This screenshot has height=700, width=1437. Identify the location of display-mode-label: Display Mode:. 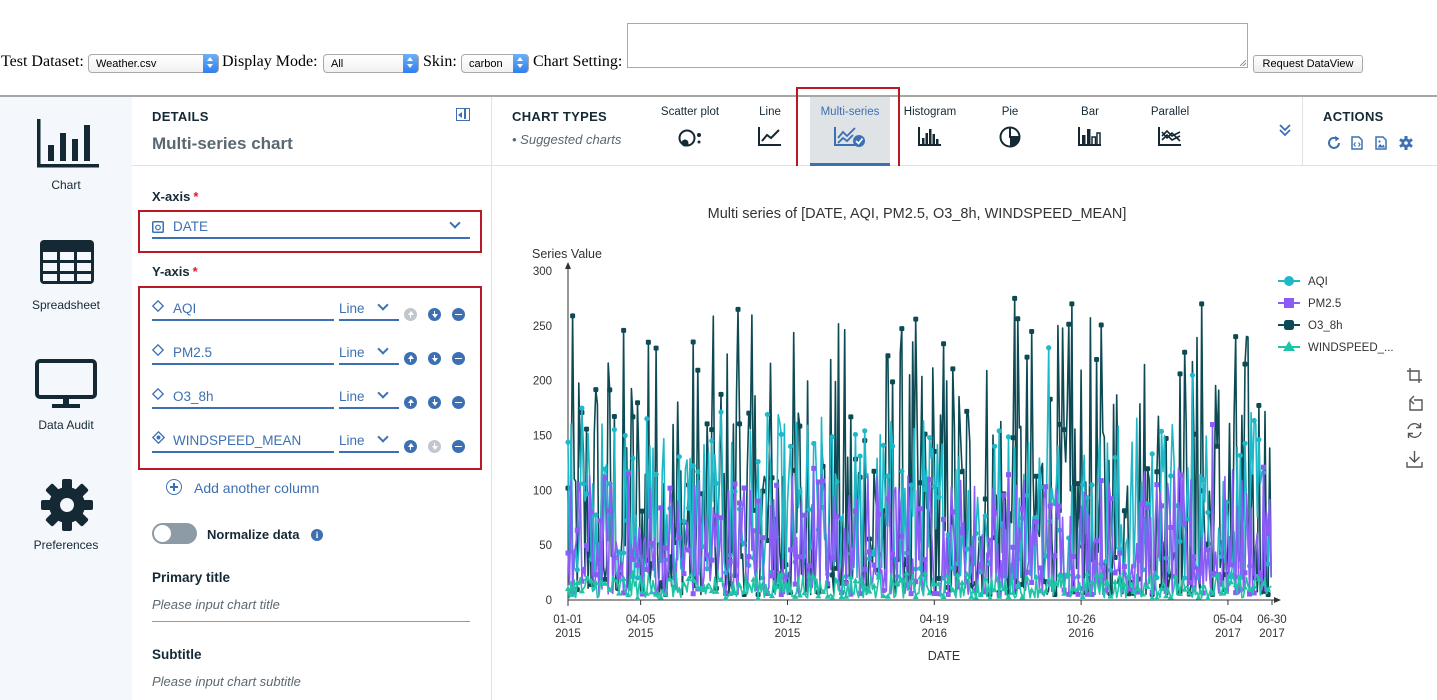
(270, 61).